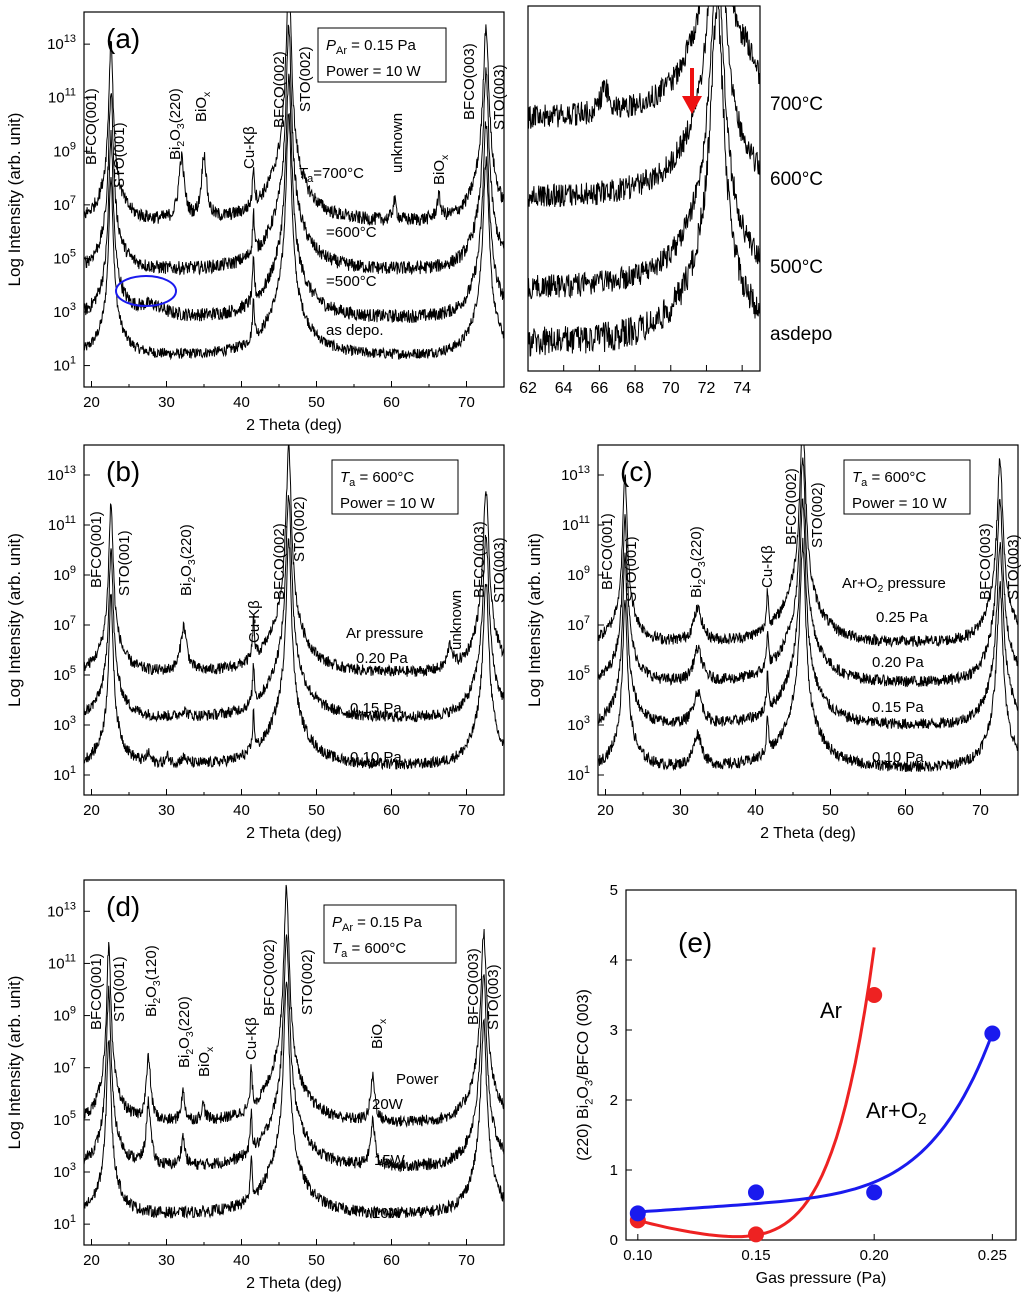 The width and height of the screenshot is (1024, 1301). Describe the element at coordinates (815, 1123) in the screenshot. I see `fit-line` at that location.